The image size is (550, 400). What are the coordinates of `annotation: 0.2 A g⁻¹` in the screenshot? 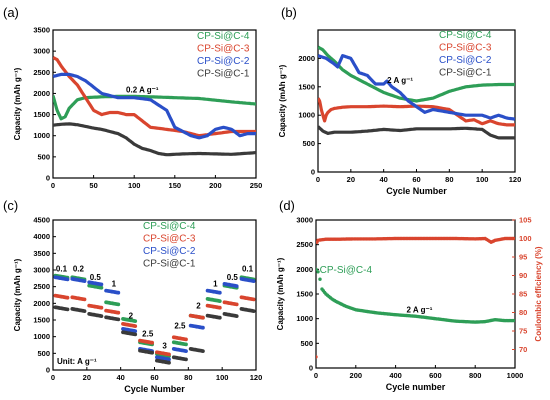 It's located at (142, 90).